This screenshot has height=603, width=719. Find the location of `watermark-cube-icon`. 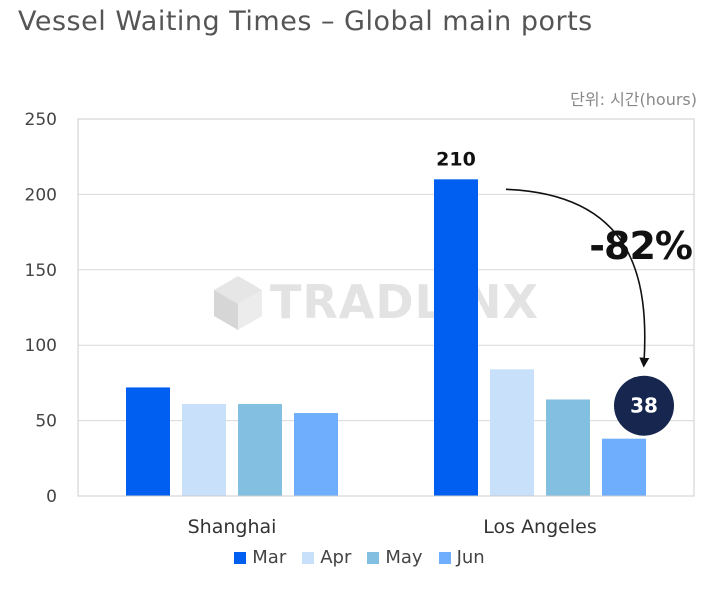

watermark-cube-icon is located at coordinates (238, 303).